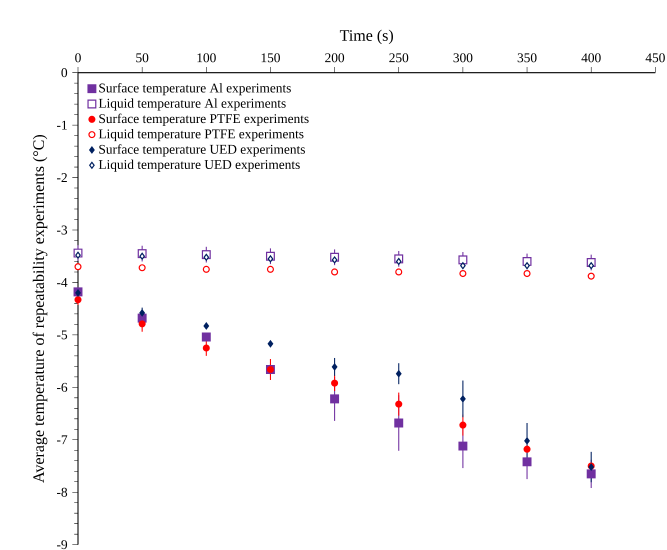  I want to click on y-tick-label: -5, so click(62, 335).